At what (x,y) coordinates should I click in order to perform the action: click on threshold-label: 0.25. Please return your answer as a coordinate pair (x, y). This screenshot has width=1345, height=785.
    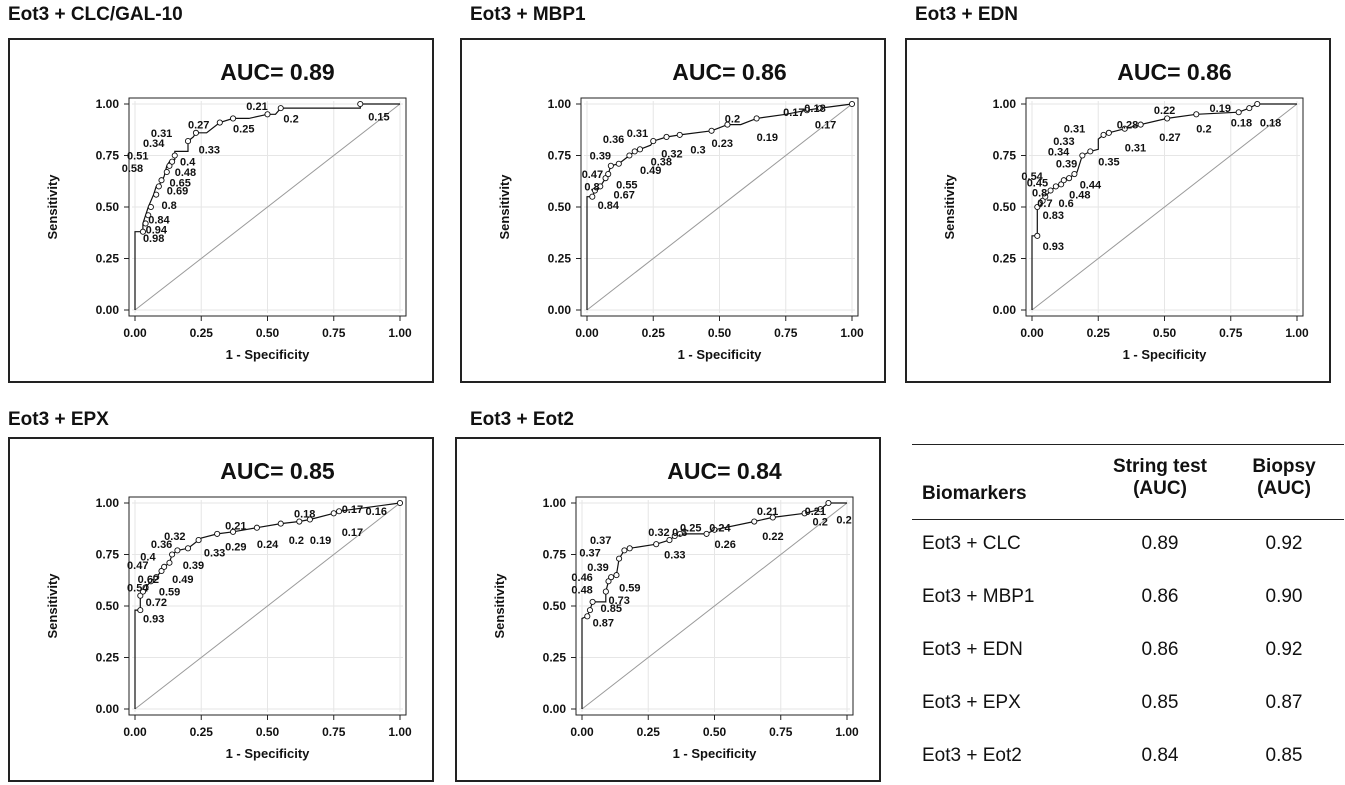
    Looking at the image, I should click on (690, 529).